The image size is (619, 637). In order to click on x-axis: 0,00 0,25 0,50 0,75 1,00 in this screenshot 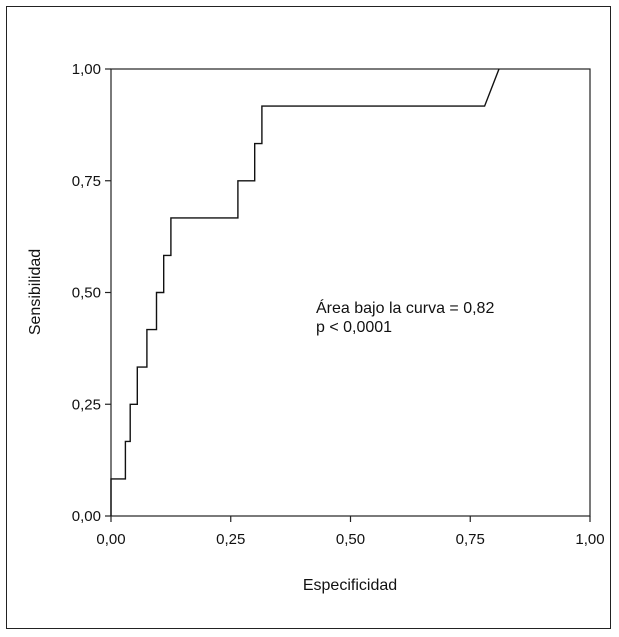, I will do `click(350, 532)`.